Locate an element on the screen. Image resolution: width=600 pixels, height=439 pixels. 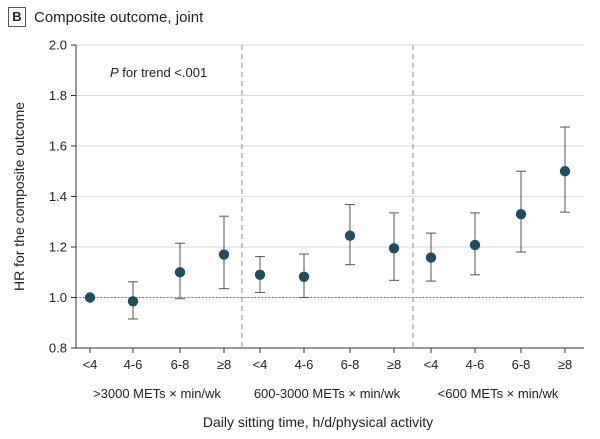
trend-annotation: P for trend <.001 is located at coordinates (158, 72).